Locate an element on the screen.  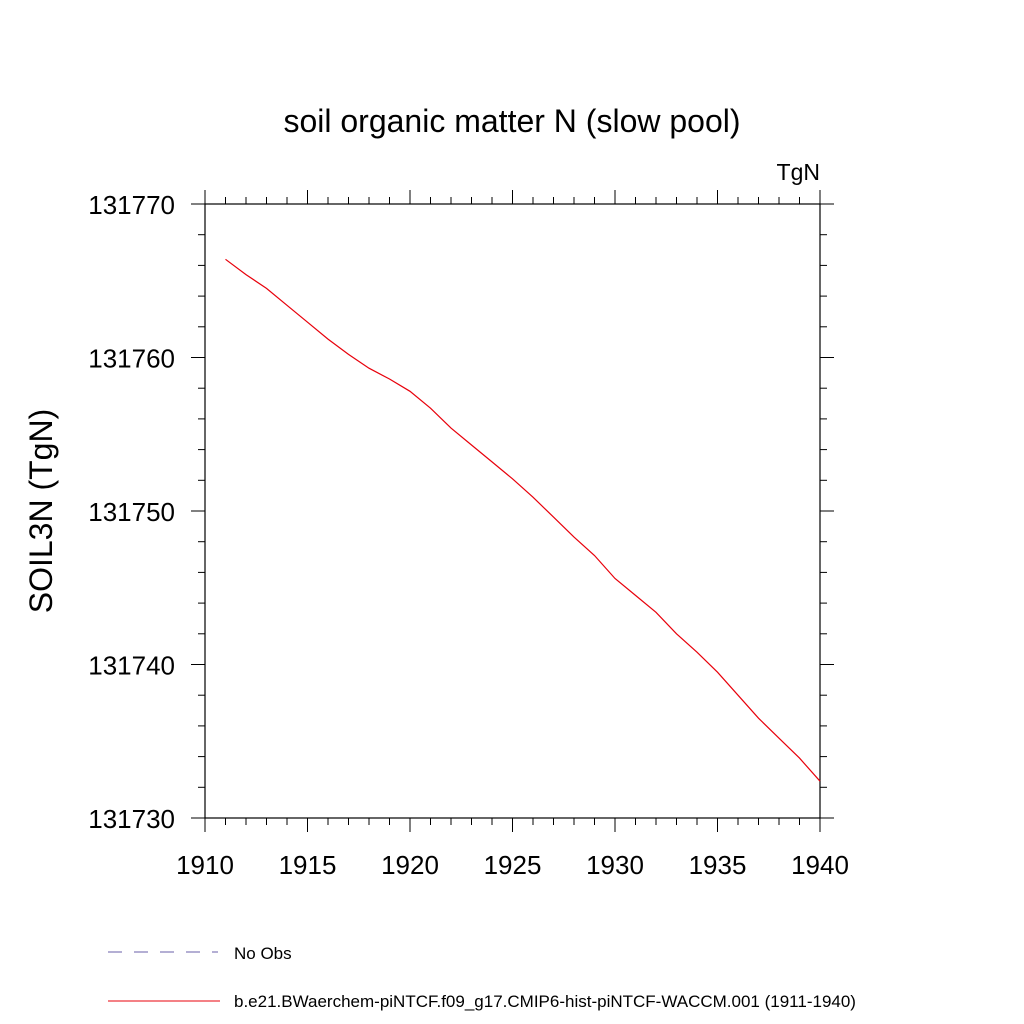
x-tick-label: 1935 is located at coordinates (718, 865).